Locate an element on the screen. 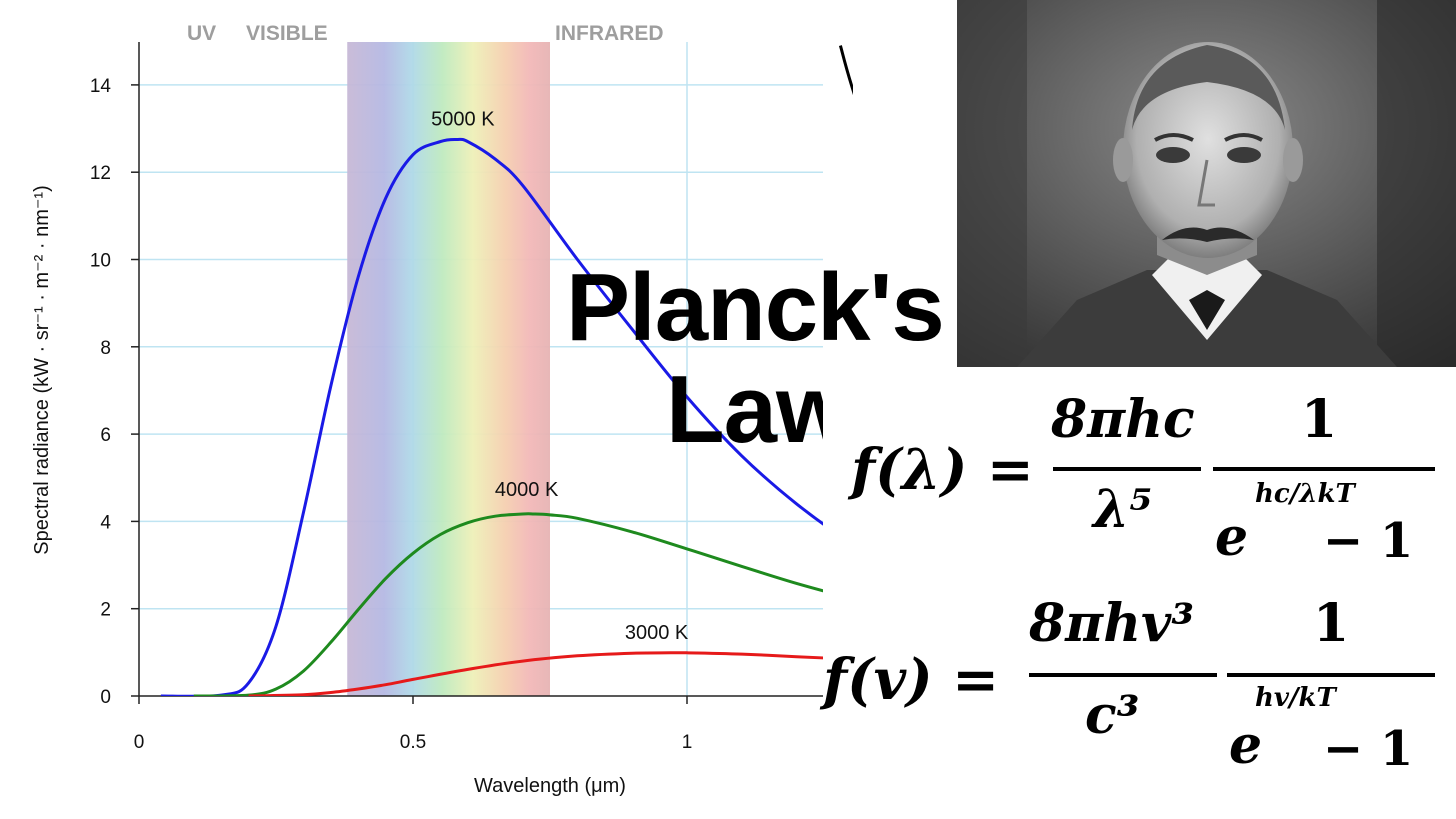 Image resolution: width=1456 pixels, height=819 pixels. formula-2-den1: c³ is located at coordinates (1112, 715).